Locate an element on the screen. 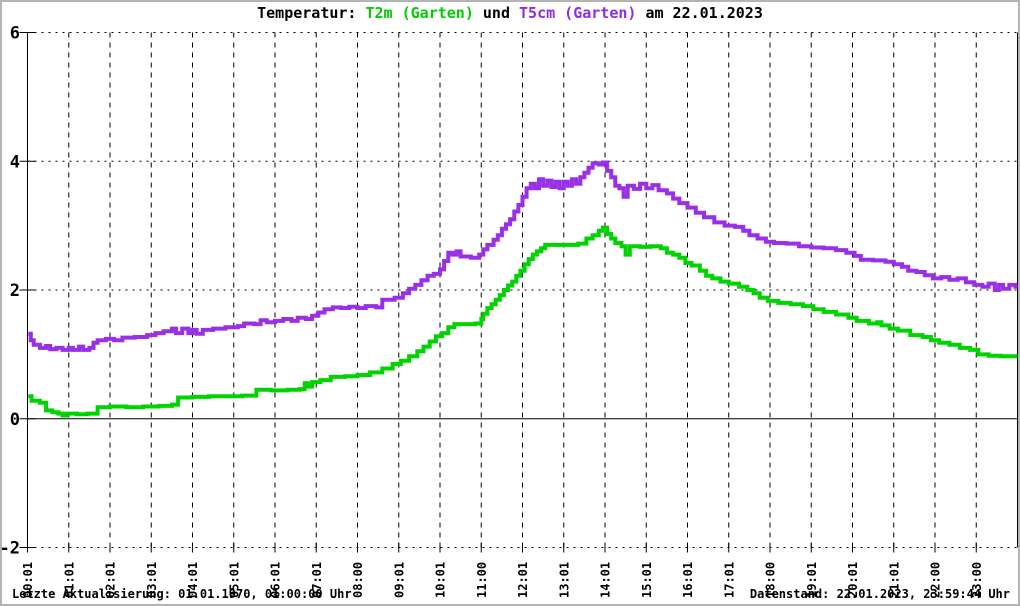 This screenshot has height=606, width=1020. x-tick-label: 17:01 is located at coordinates (729, 580).